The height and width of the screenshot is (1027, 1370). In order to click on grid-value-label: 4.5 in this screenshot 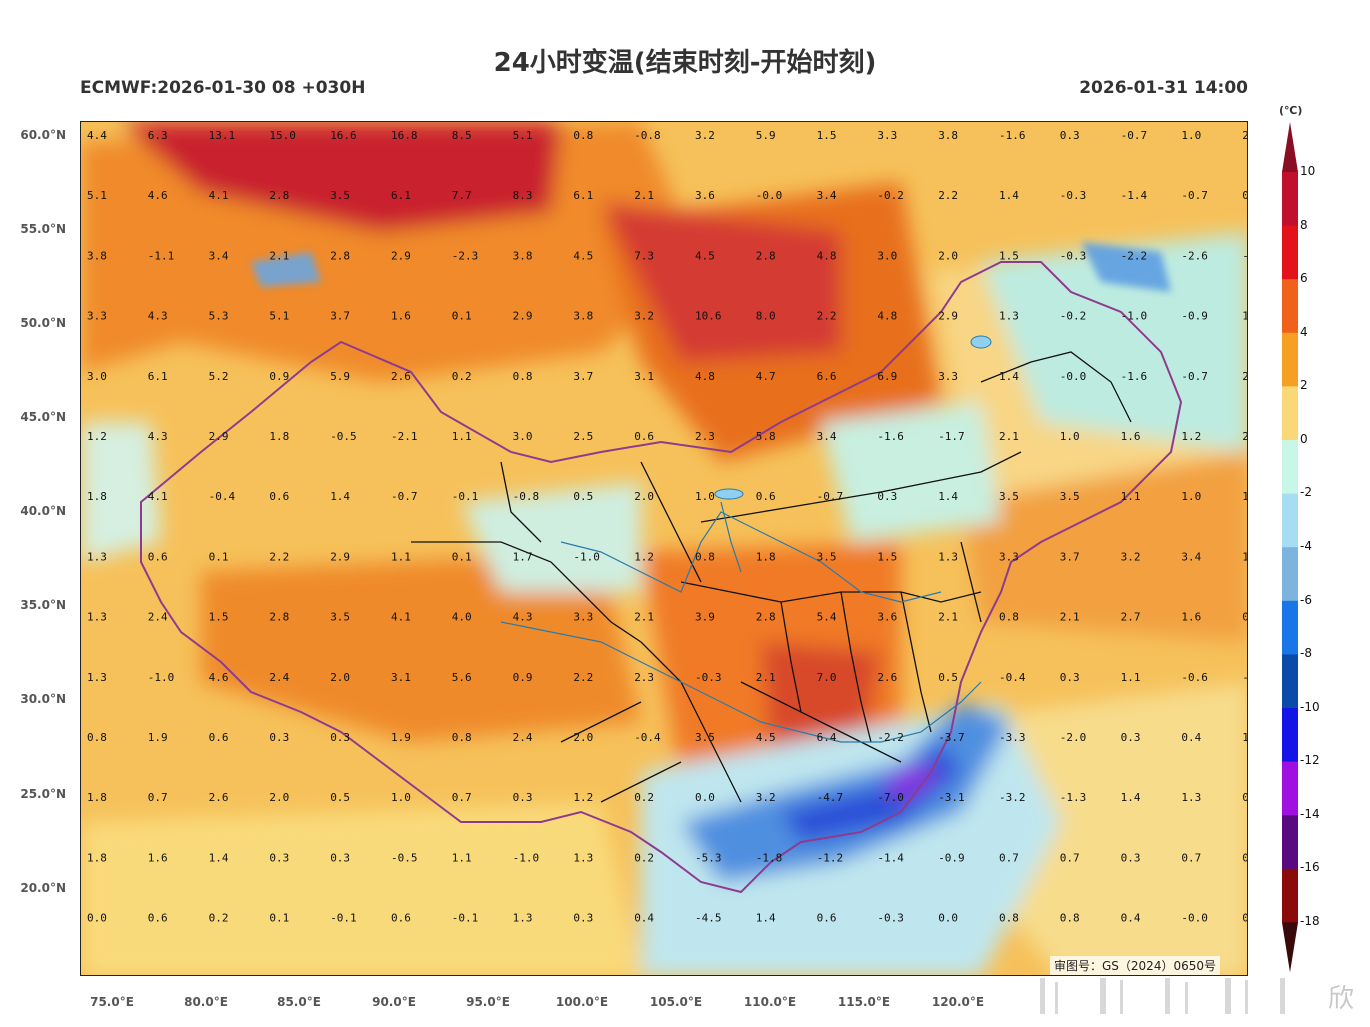, I will do `click(766, 737)`.